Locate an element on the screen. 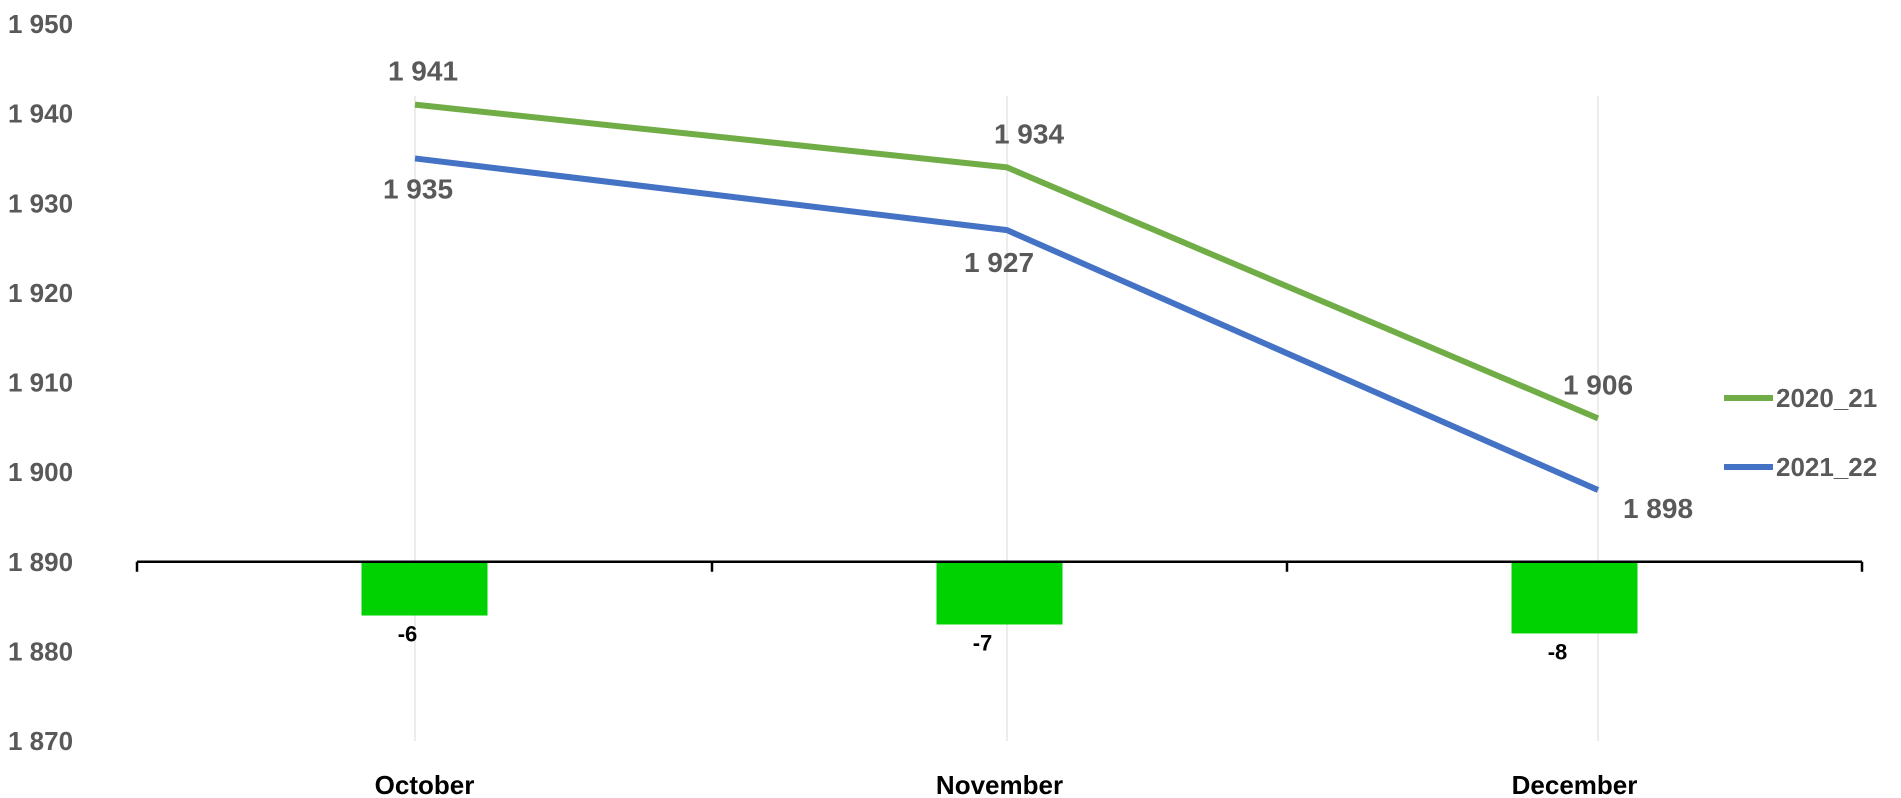 This screenshot has height=798, width=1901. data-label-2020_21-october: 1 941 is located at coordinates (423, 71).